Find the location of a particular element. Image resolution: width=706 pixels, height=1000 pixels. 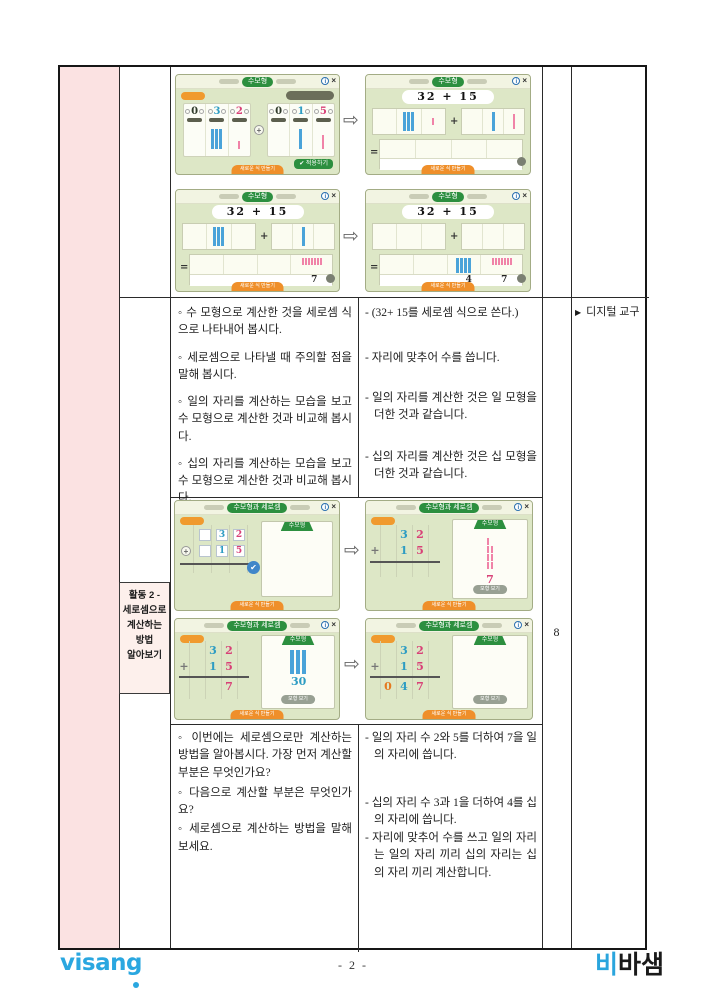

refresh-button is located at coordinates (330, 278).